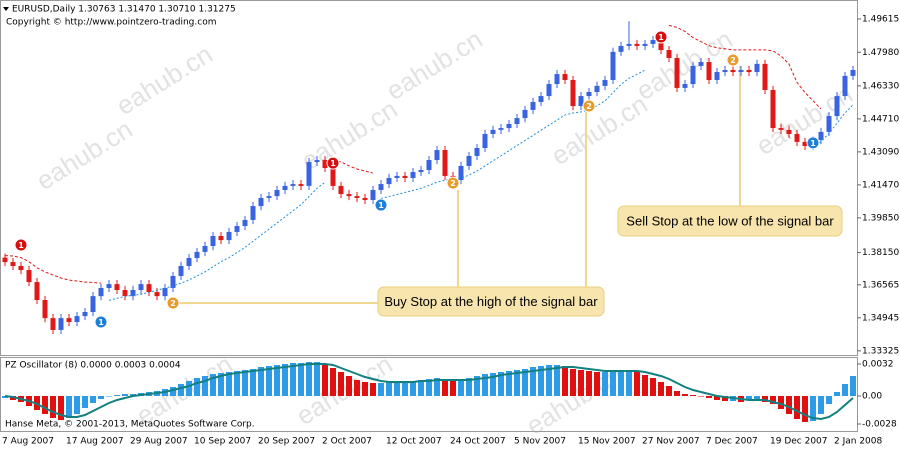  What do you see at coordinates (880, 285) in the screenshot?
I see `y-tick-label: 1.36565` at bounding box center [880, 285].